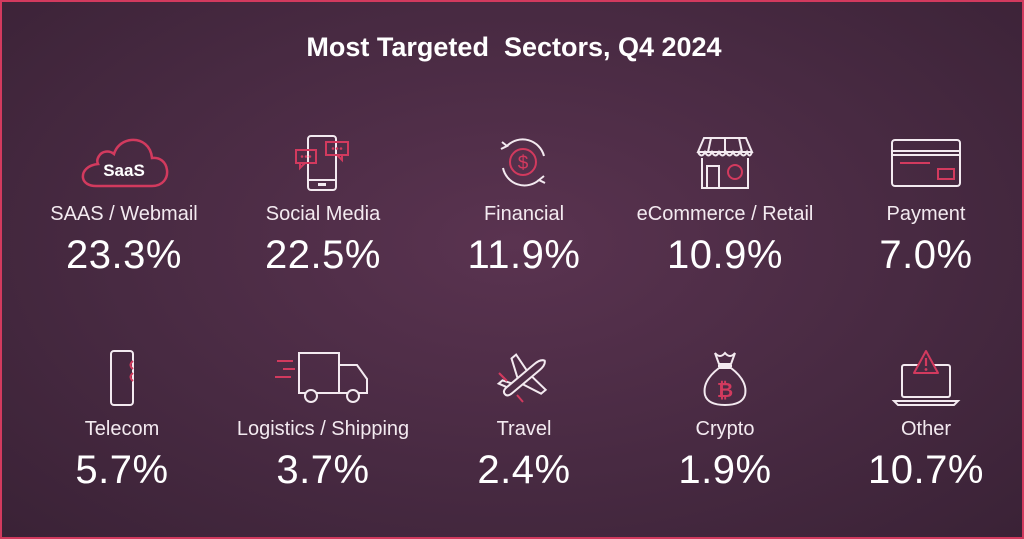 This screenshot has height=539, width=1024. Describe the element at coordinates (926, 255) in the screenshot. I see `sector-value: 7.0%` at that location.